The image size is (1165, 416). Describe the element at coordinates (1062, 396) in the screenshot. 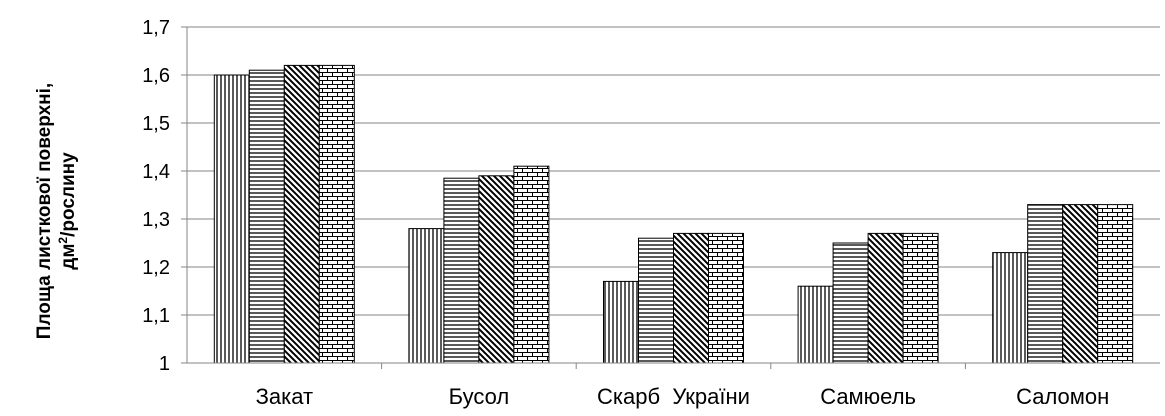

I see `x-tick-label: Саломон` at that location.